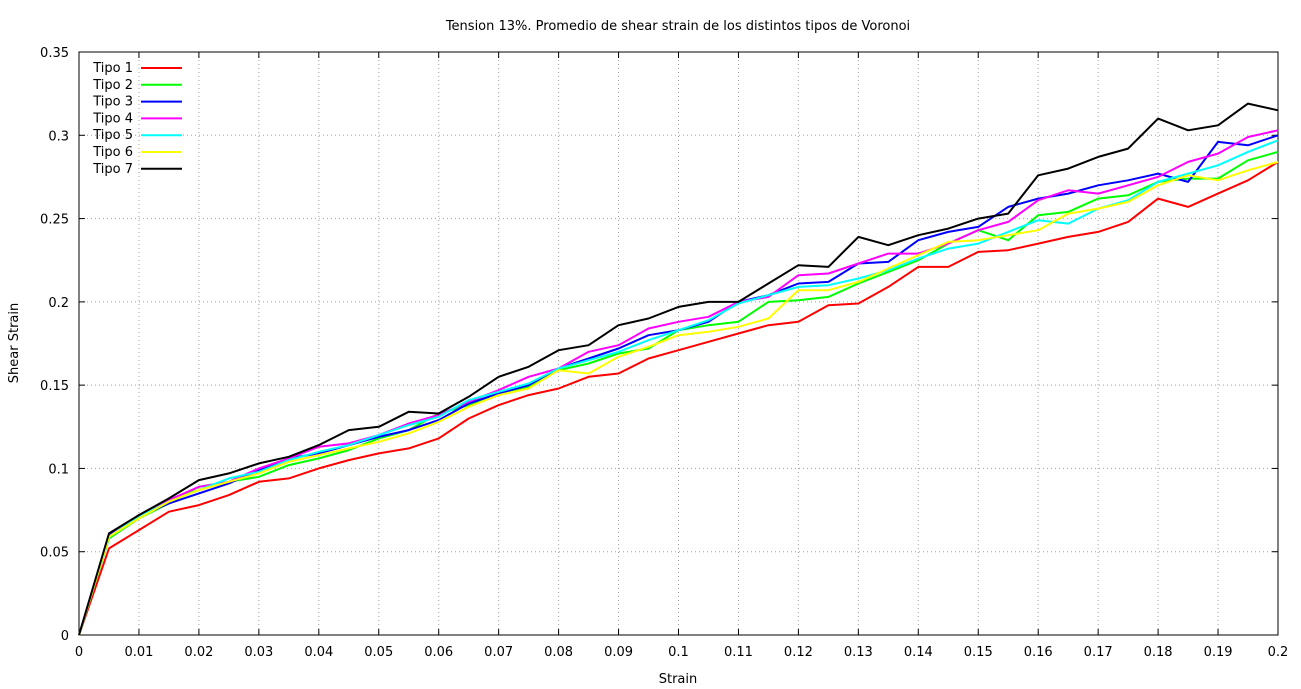 This screenshot has height=689, width=1301. I want to click on y-tick-label: 0.3, so click(58, 136).